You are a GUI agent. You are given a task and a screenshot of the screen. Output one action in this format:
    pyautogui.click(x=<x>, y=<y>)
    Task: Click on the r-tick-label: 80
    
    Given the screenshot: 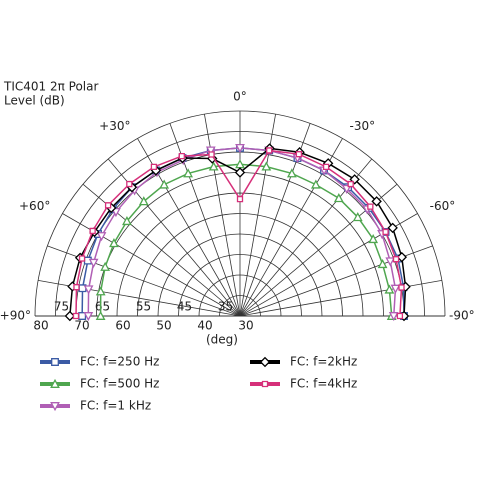 What is the action you would take?
    pyautogui.click(x=40, y=326)
    